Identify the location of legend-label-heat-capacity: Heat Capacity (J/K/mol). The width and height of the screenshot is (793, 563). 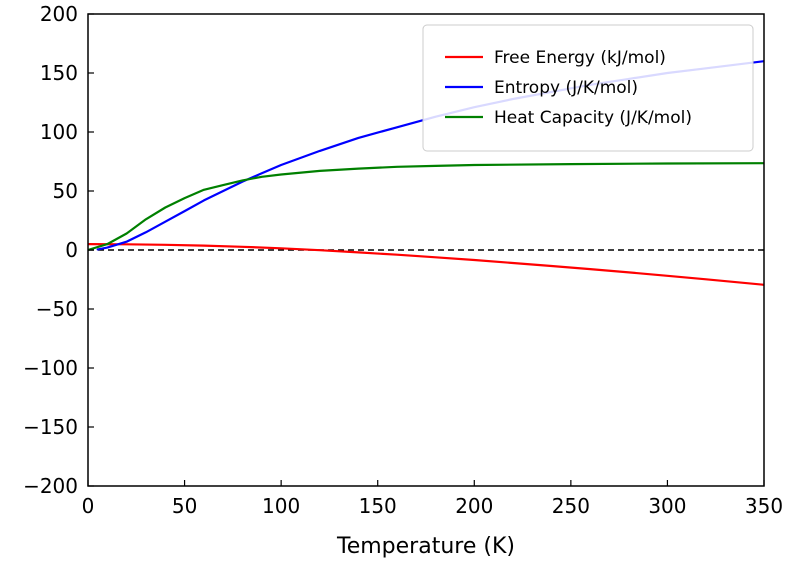
(593, 118).